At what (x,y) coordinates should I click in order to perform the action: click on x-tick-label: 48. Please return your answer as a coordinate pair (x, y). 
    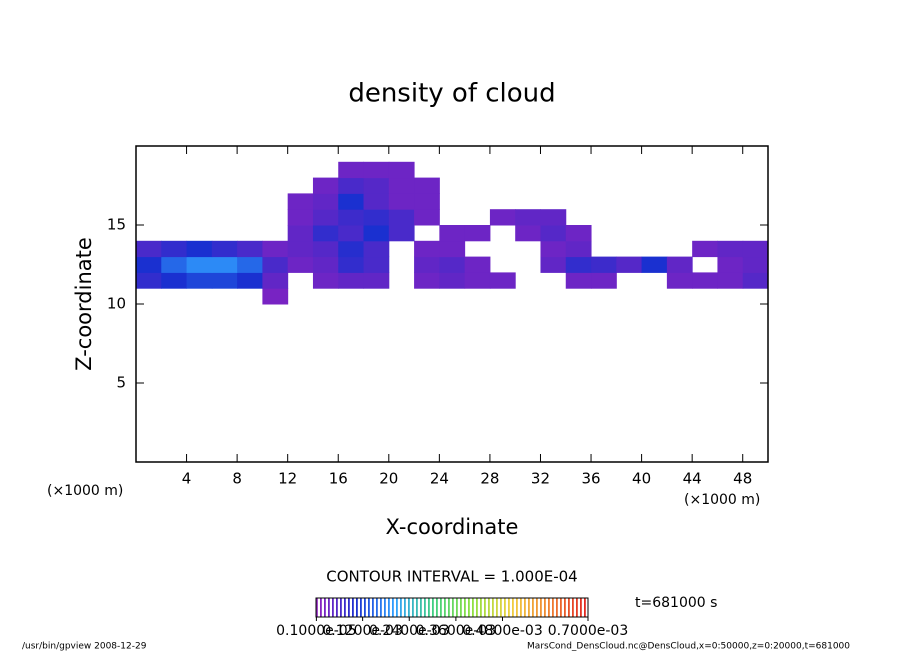
    Looking at the image, I should click on (742, 479).